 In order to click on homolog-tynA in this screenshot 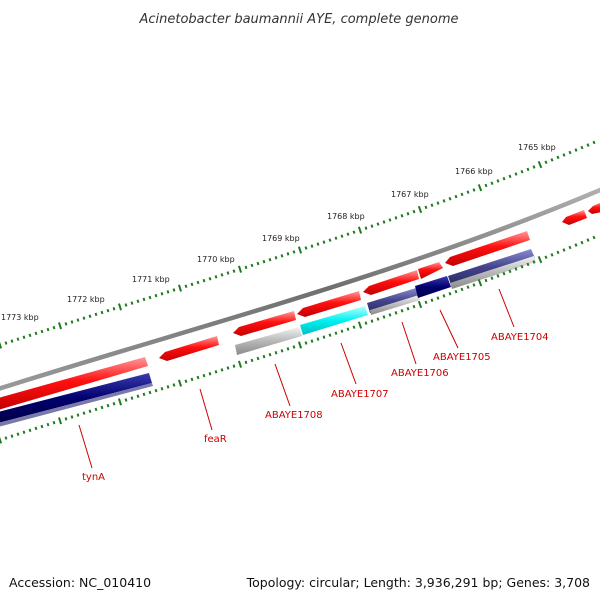, I will do `click(76, 398)`.